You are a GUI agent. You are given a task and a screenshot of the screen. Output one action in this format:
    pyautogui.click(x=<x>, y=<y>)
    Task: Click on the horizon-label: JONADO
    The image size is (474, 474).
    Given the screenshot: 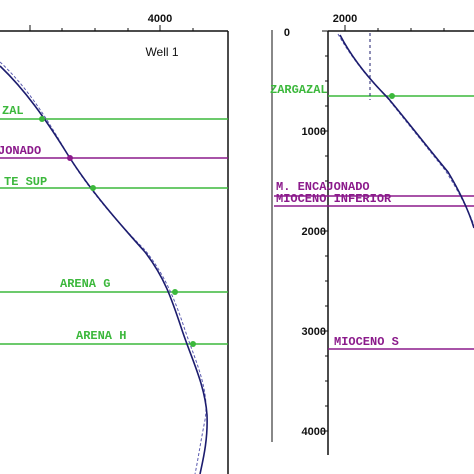 What is the action you would take?
    pyautogui.click(x=20, y=151)
    